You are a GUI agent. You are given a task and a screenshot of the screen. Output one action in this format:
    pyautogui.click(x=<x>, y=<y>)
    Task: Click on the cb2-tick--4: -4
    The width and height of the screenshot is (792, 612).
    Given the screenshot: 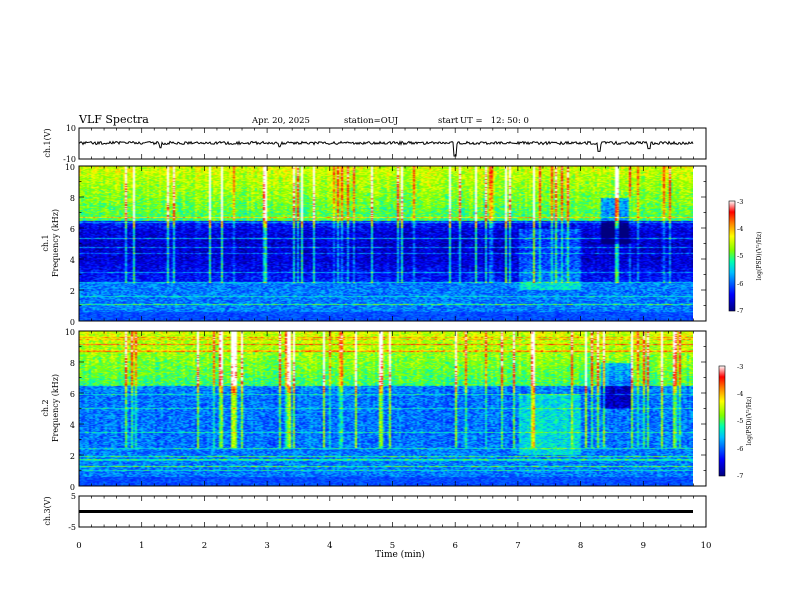 What is the action you would take?
    pyautogui.click(x=740, y=394)
    